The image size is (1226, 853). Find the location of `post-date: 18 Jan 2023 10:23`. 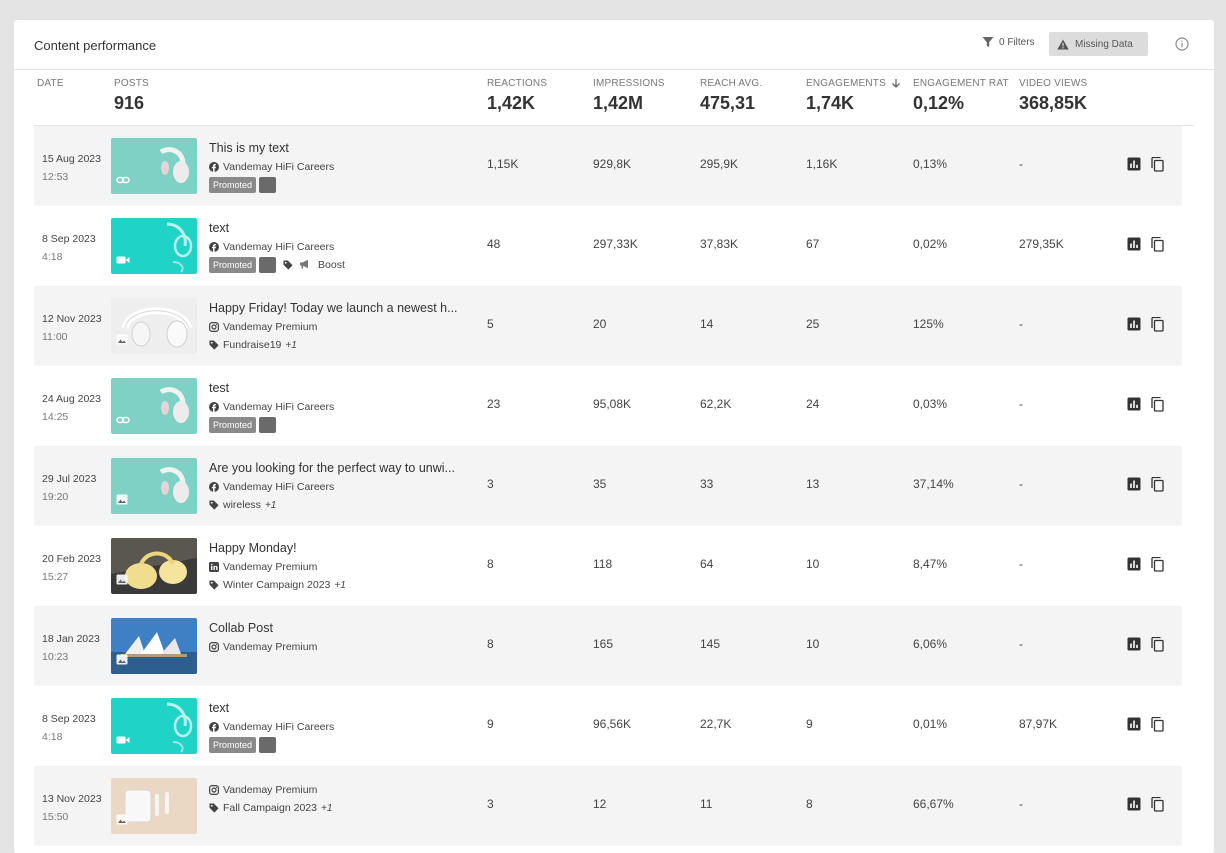

post-date: 18 Jan 2023 10:23 is located at coordinates (71, 648).